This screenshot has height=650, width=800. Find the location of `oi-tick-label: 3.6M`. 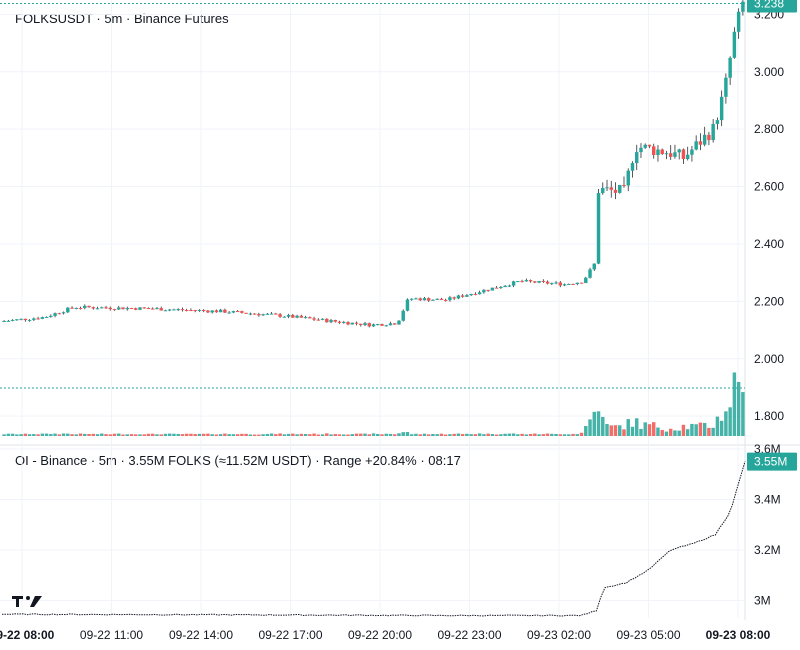

oi-tick-label: 3.6M is located at coordinates (767, 449).